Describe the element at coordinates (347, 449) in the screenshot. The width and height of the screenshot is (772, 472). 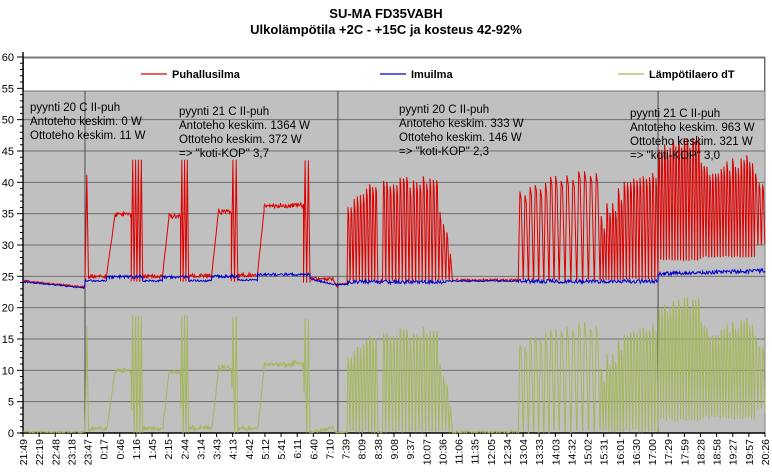
I see `x-tick-label: 7:39` at that location.